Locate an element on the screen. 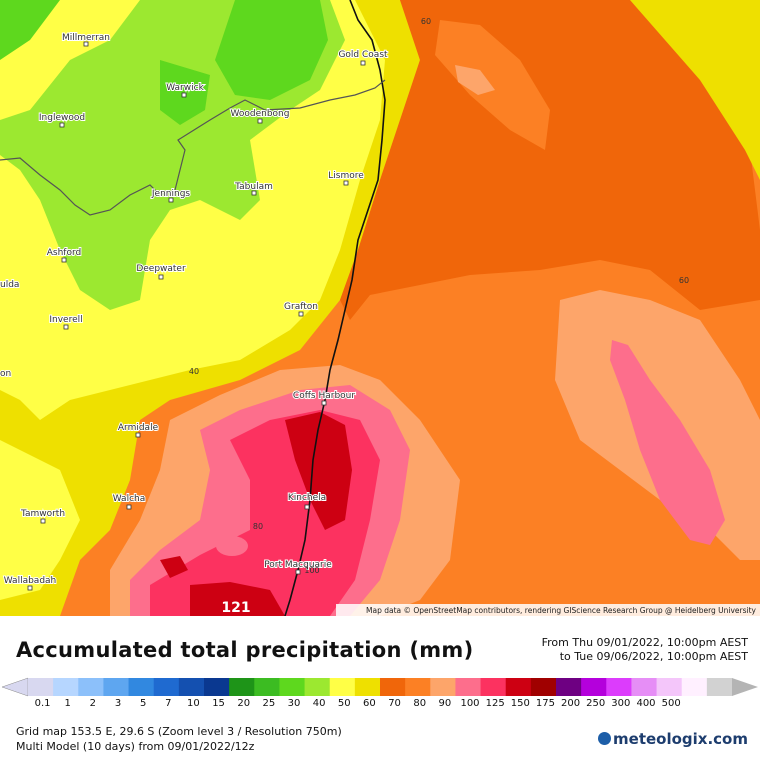 The image size is (760, 760). place-label-deepwater: Deepwater is located at coordinates (161, 269).